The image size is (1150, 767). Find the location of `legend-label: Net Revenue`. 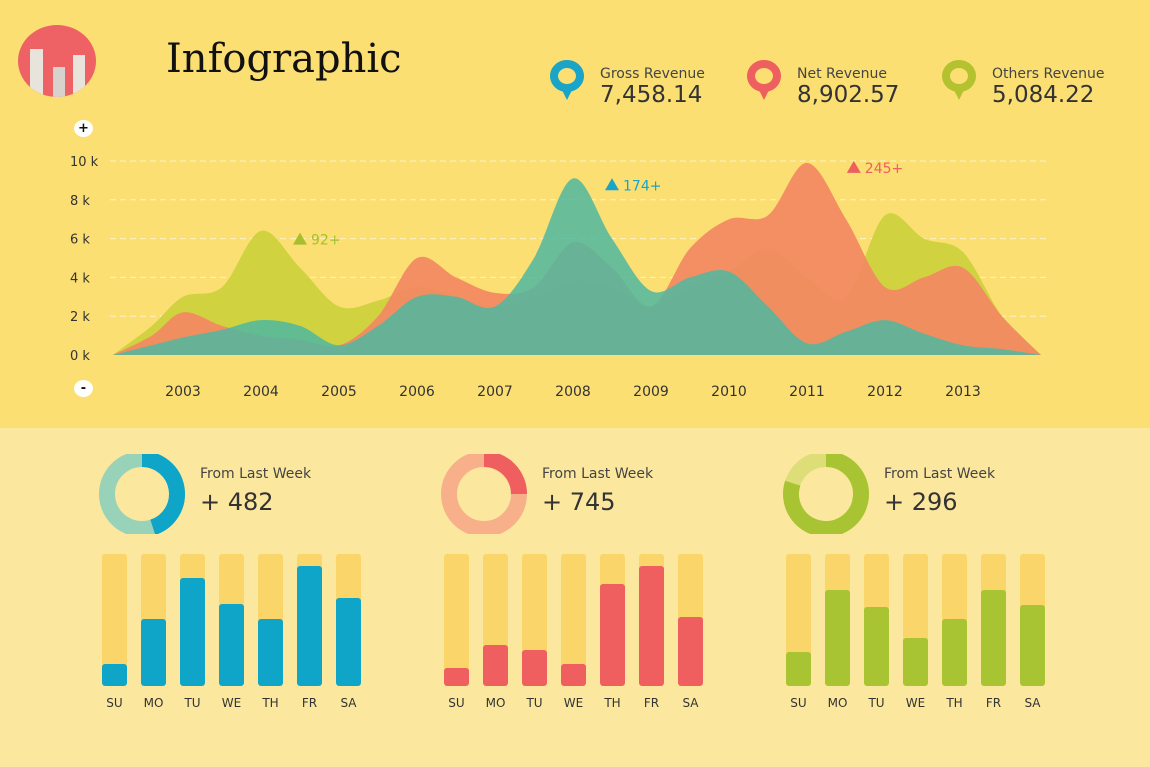

legend-label: Net Revenue is located at coordinates (842, 74).